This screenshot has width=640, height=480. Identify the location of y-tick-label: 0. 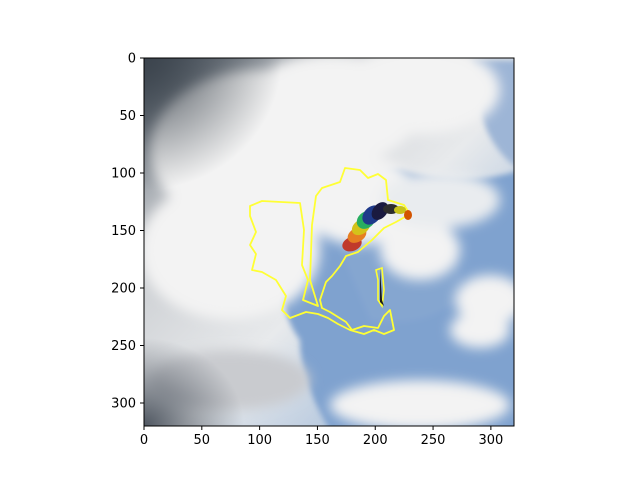
(132, 59).